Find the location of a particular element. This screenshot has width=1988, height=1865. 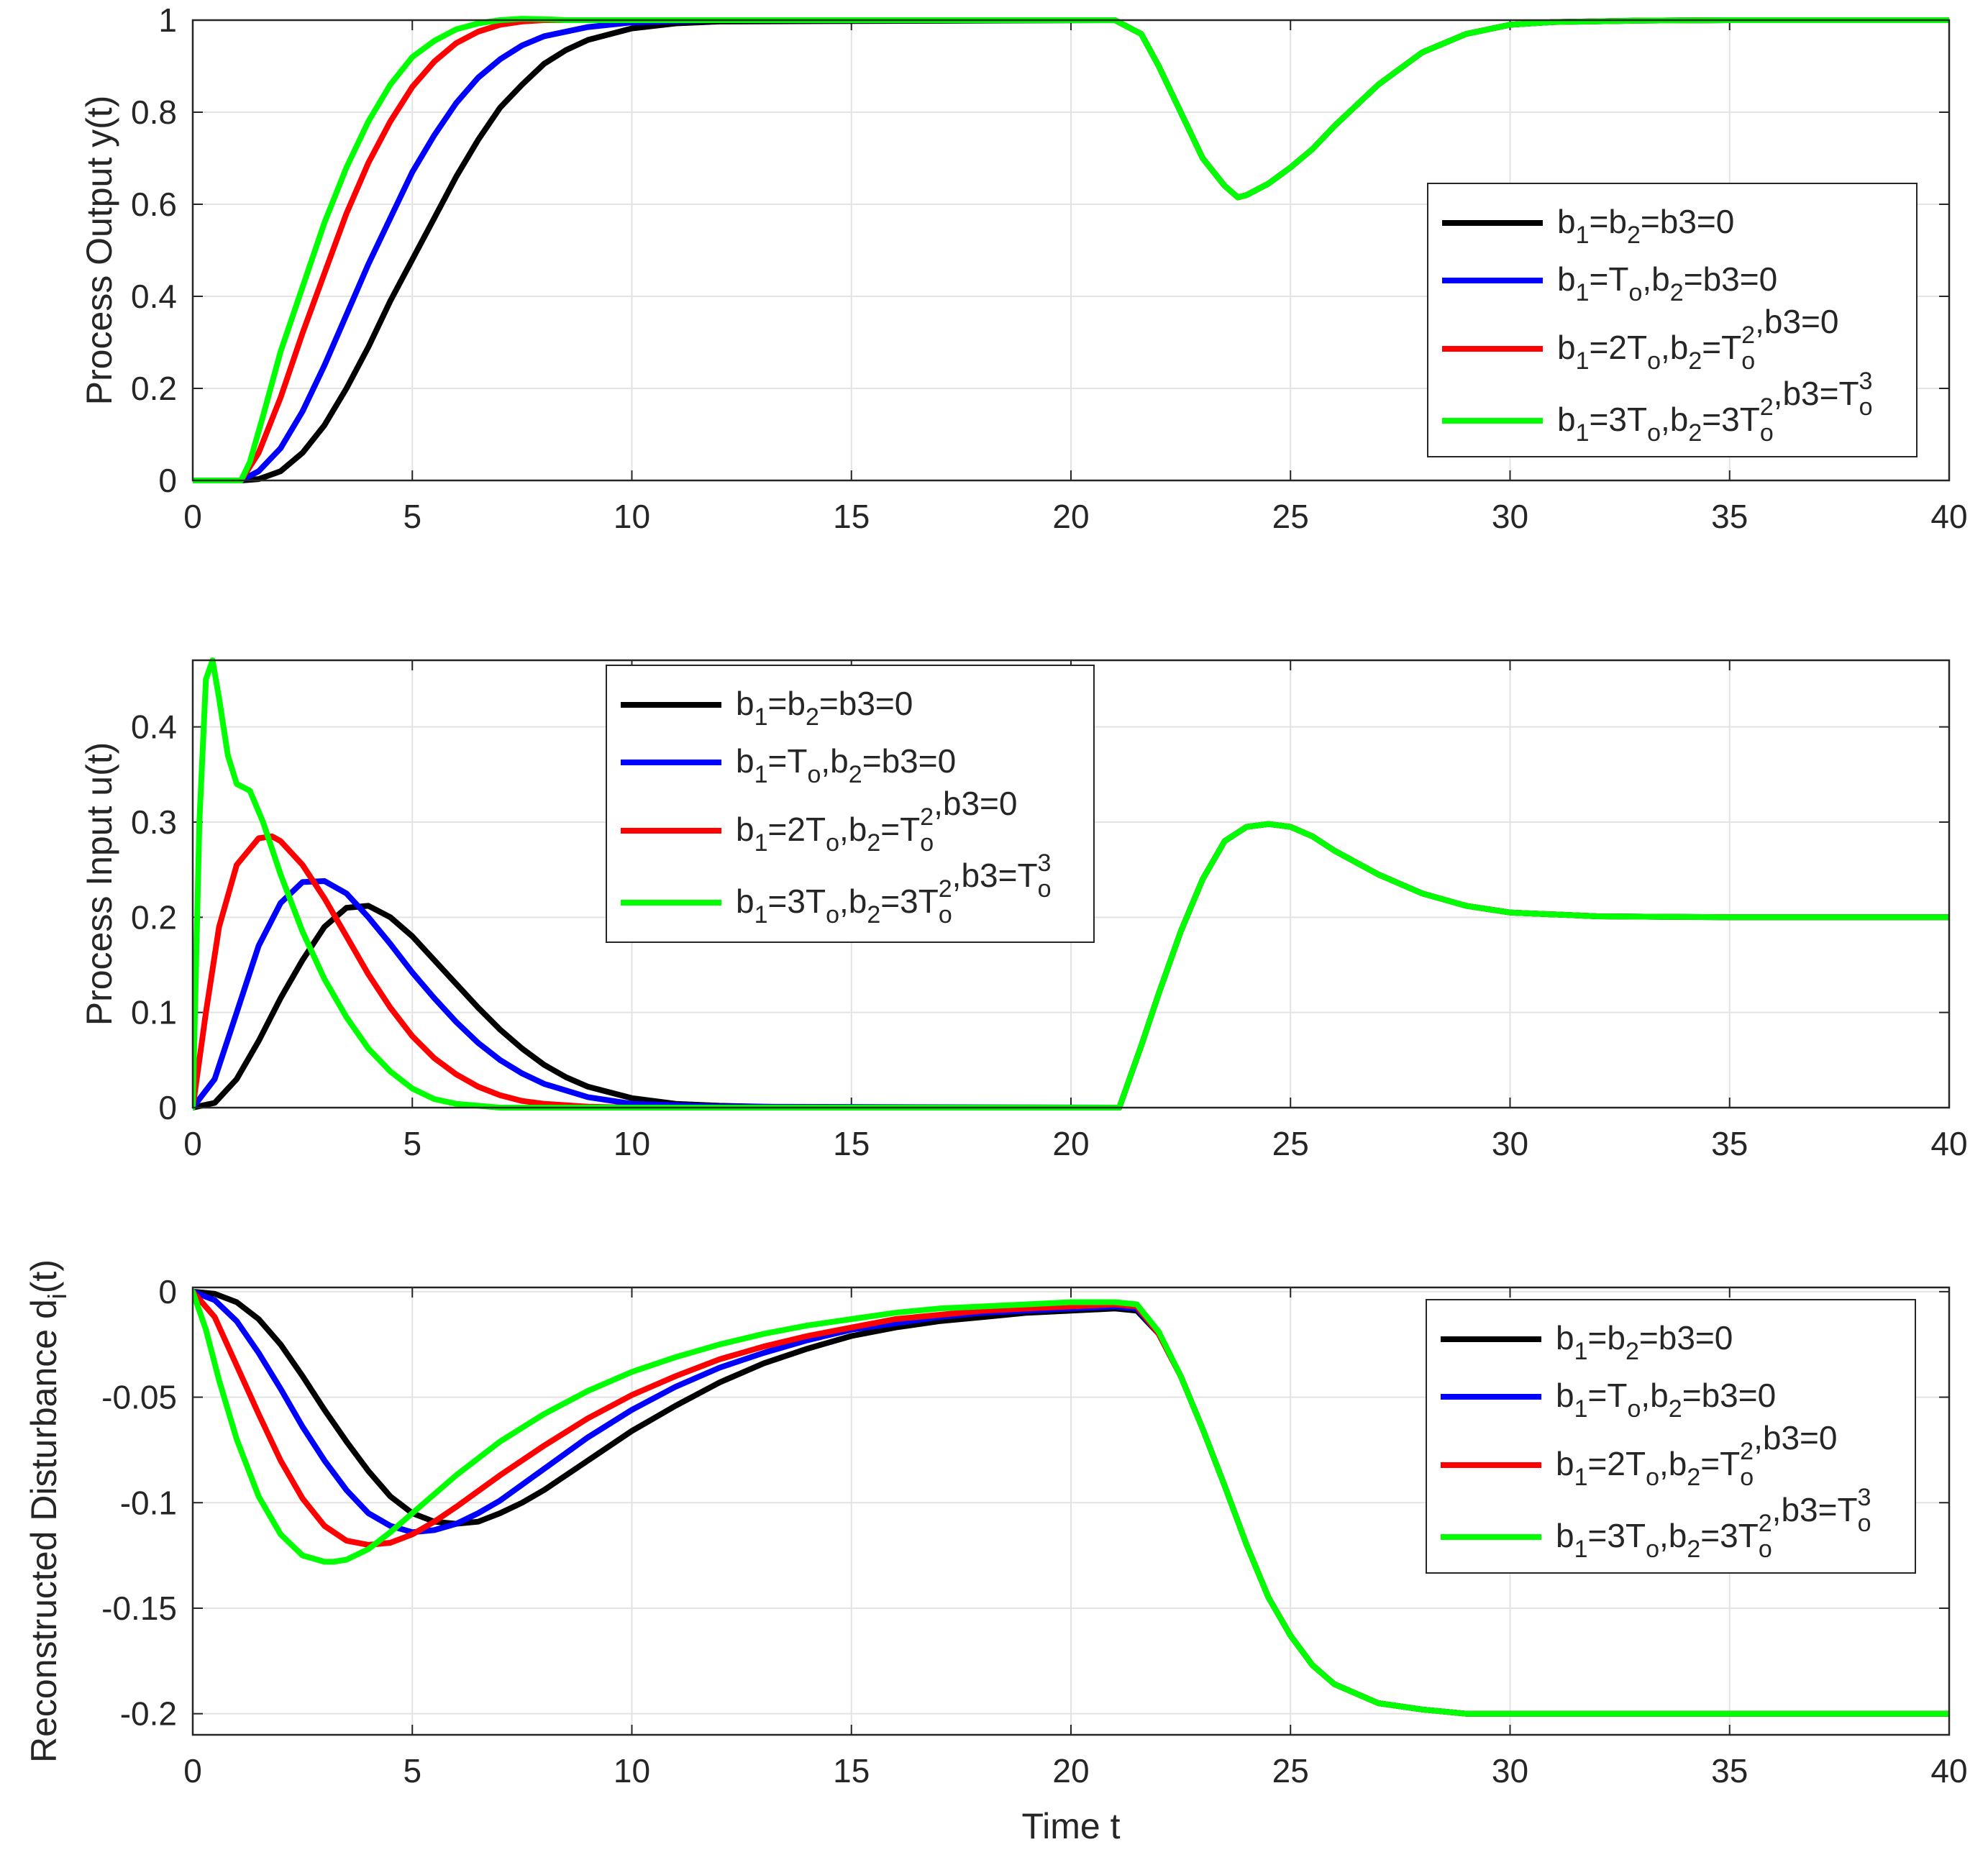

y-tick-label: 0.3 is located at coordinates (154, 822).